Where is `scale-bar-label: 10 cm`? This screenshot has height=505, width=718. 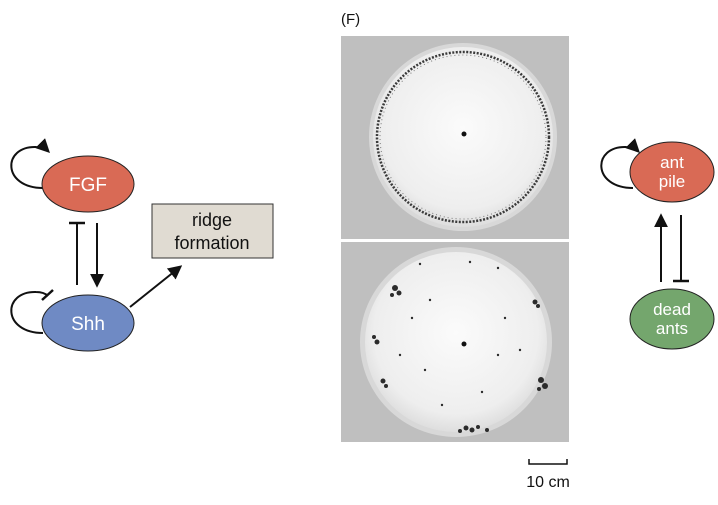
scale-bar-label: 10 cm is located at coordinates (548, 482).